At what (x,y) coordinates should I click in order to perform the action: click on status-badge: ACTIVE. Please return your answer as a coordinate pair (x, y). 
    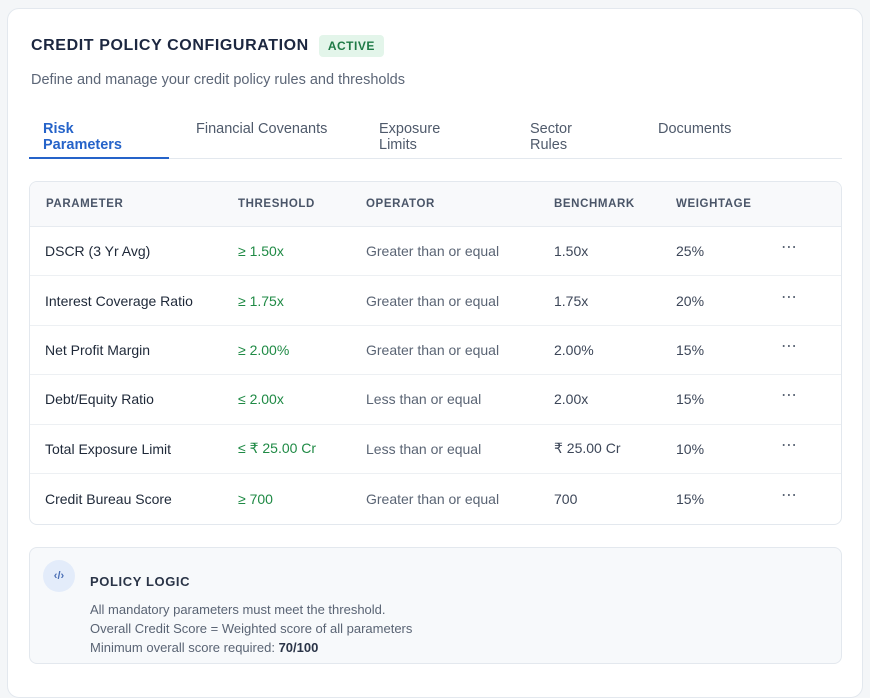
    Looking at the image, I should click on (351, 46).